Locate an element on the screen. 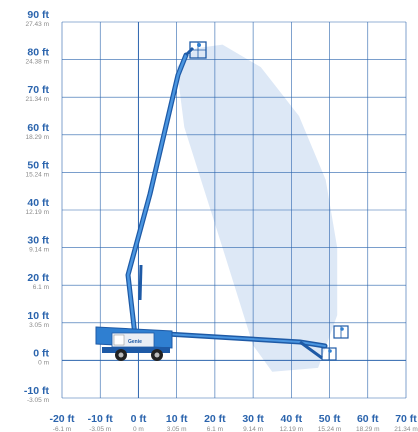 The image size is (418, 432). x-tick-label-ft: 0 ft is located at coordinates (139, 419).